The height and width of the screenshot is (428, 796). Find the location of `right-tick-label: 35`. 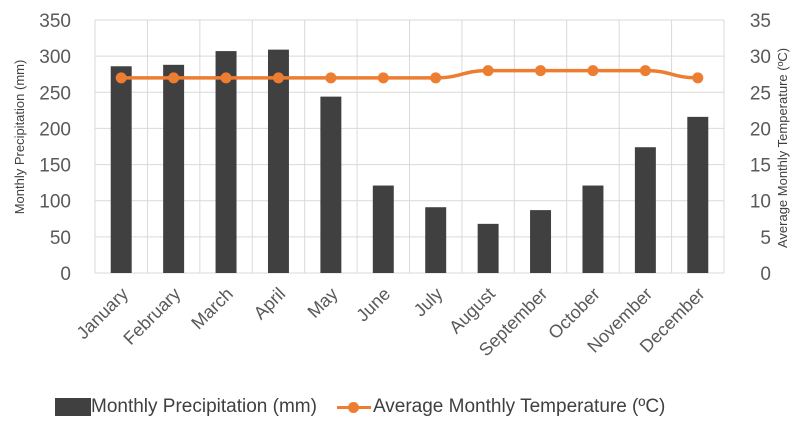

right-tick-label: 35 is located at coordinates (760, 21).